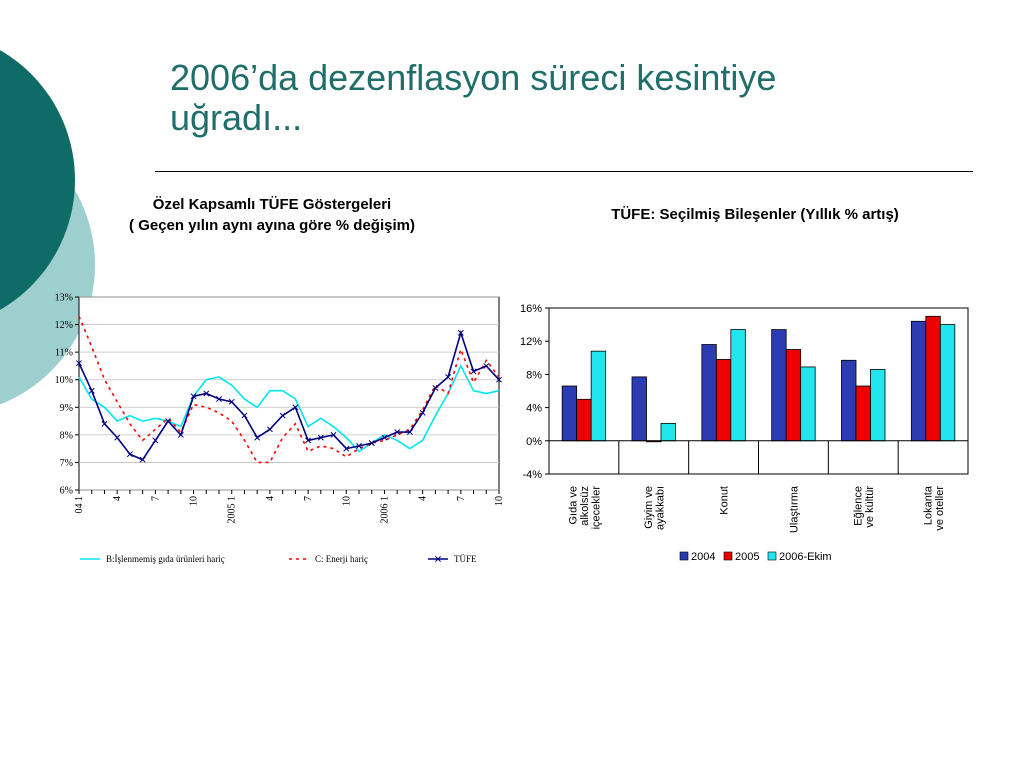  What do you see at coordinates (661, 508) in the screenshot?
I see `category-label: ayakkabı` at bounding box center [661, 508].